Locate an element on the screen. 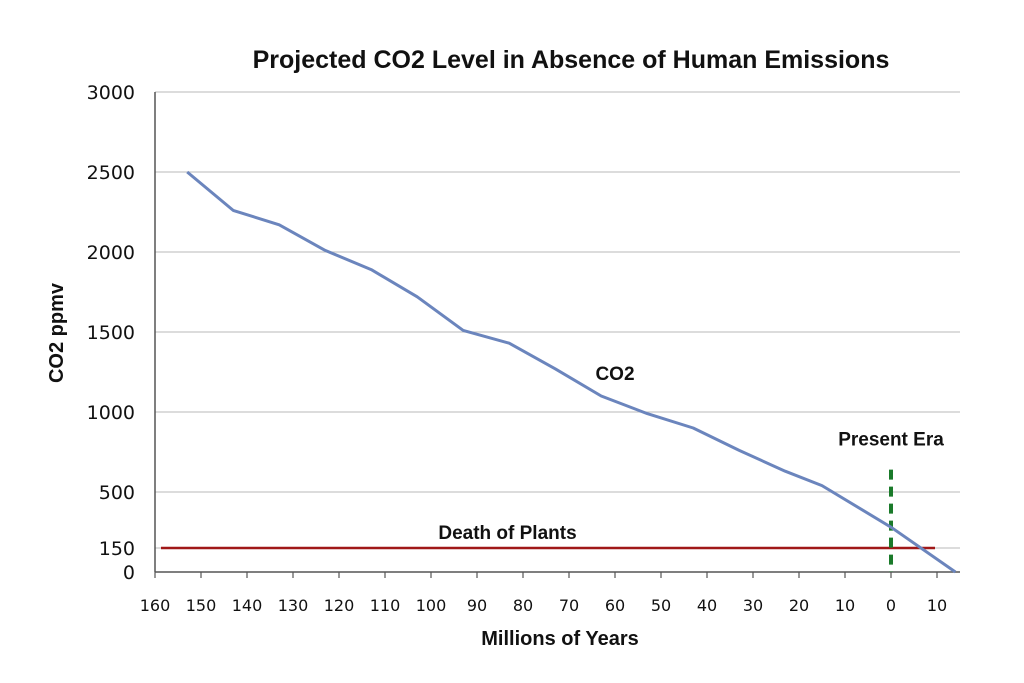  x-tick-label: 20 is located at coordinates (799, 605).